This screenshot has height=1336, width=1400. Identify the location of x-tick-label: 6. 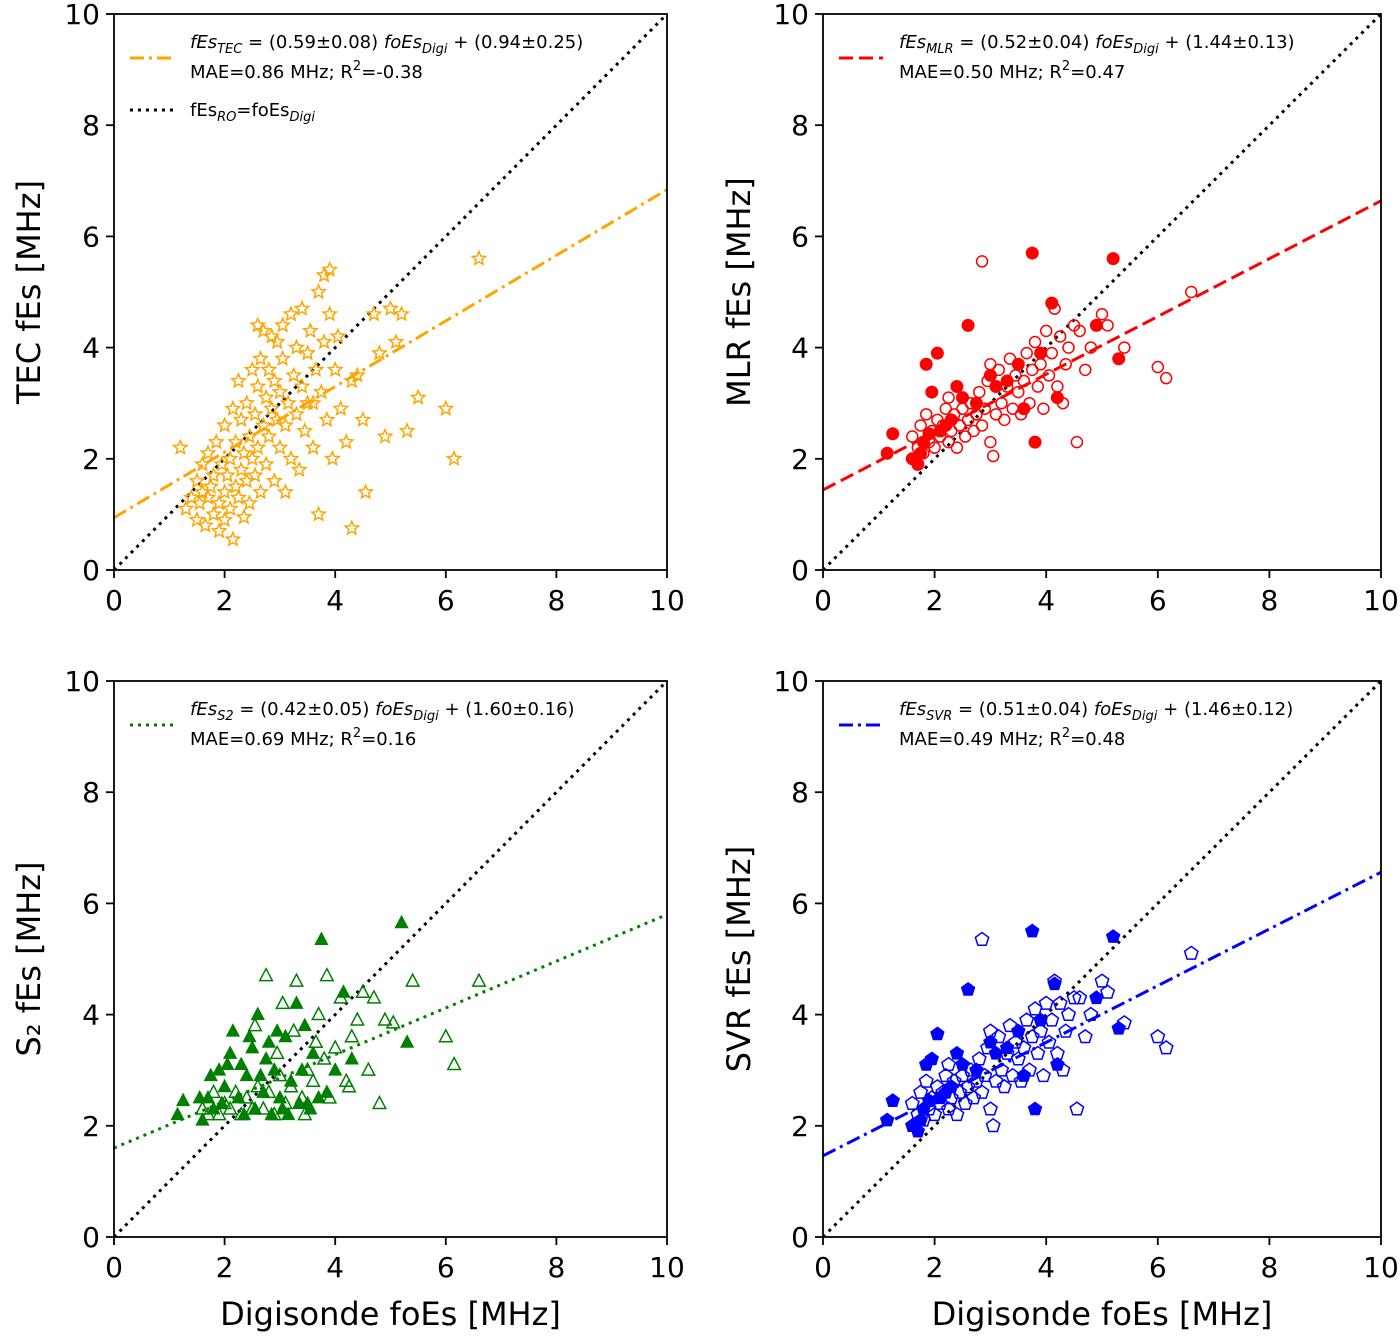
(446, 600).